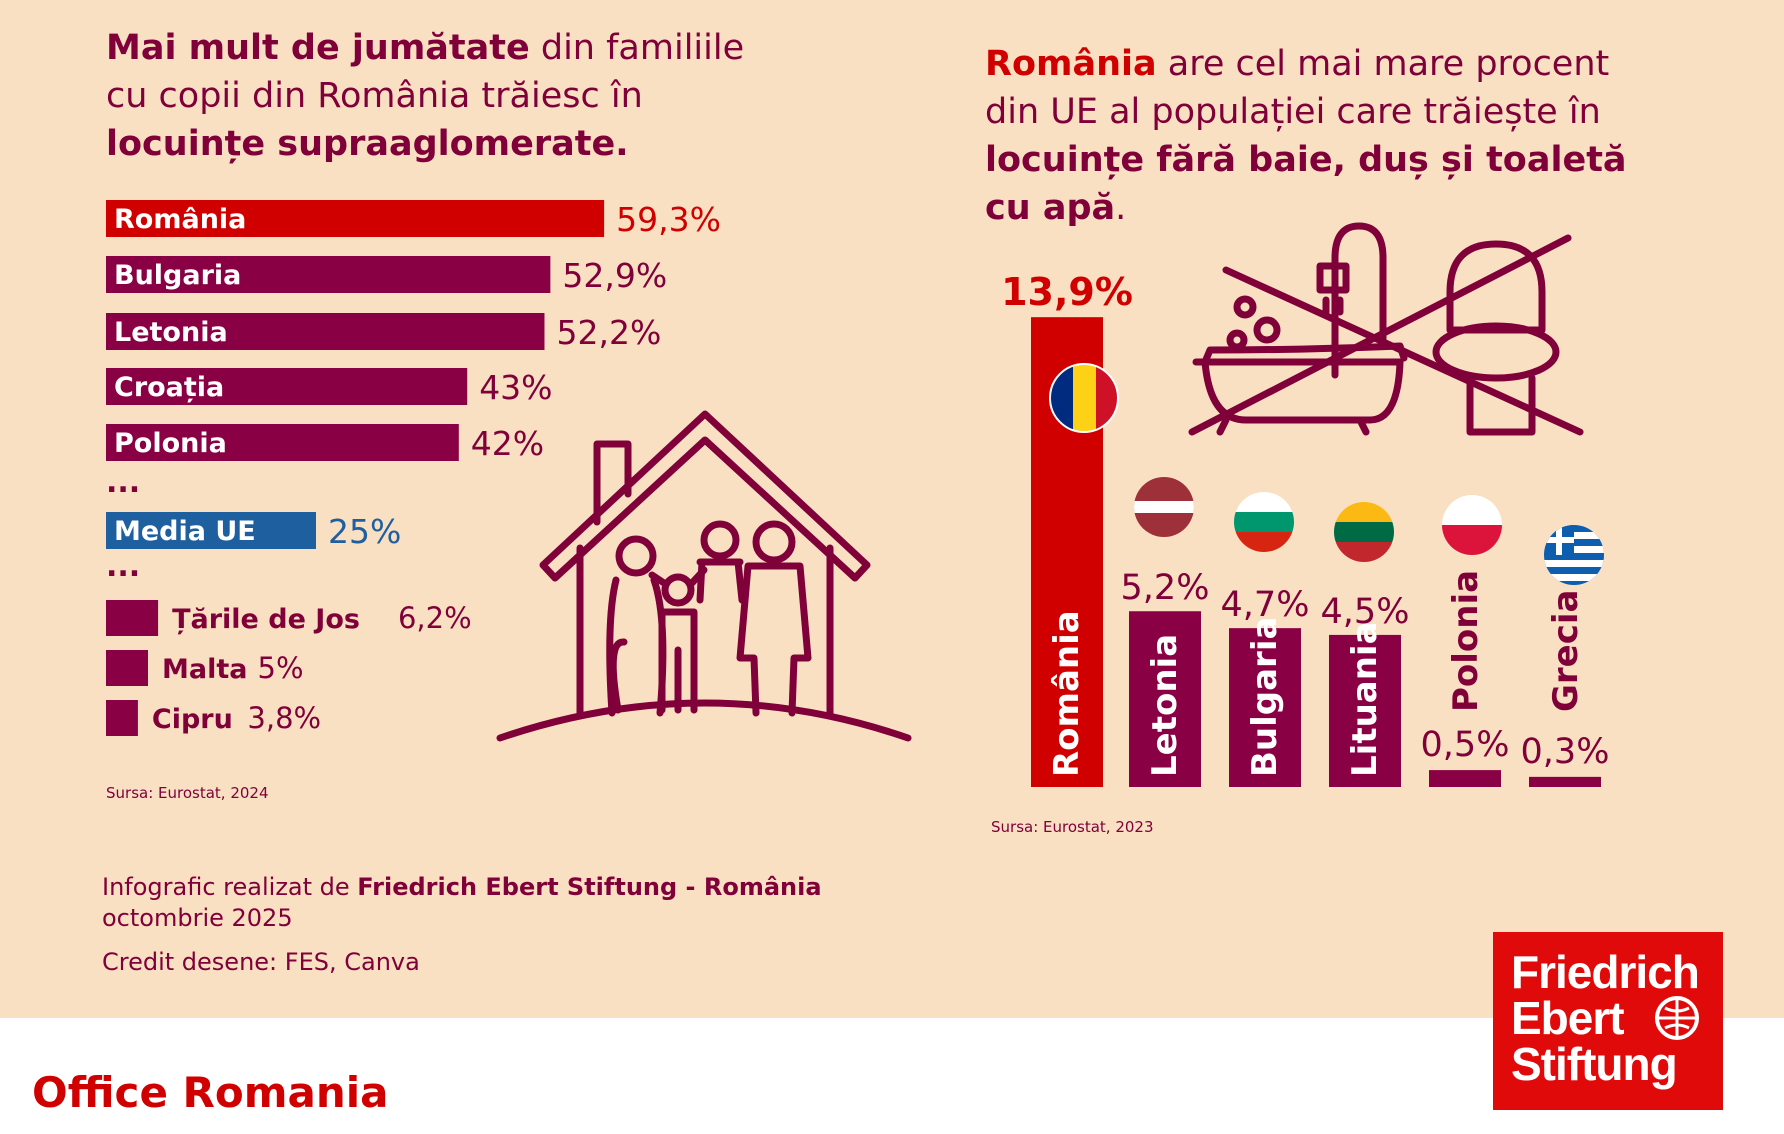  I want to click on hbar-value-1: 52,9%, so click(614, 275).